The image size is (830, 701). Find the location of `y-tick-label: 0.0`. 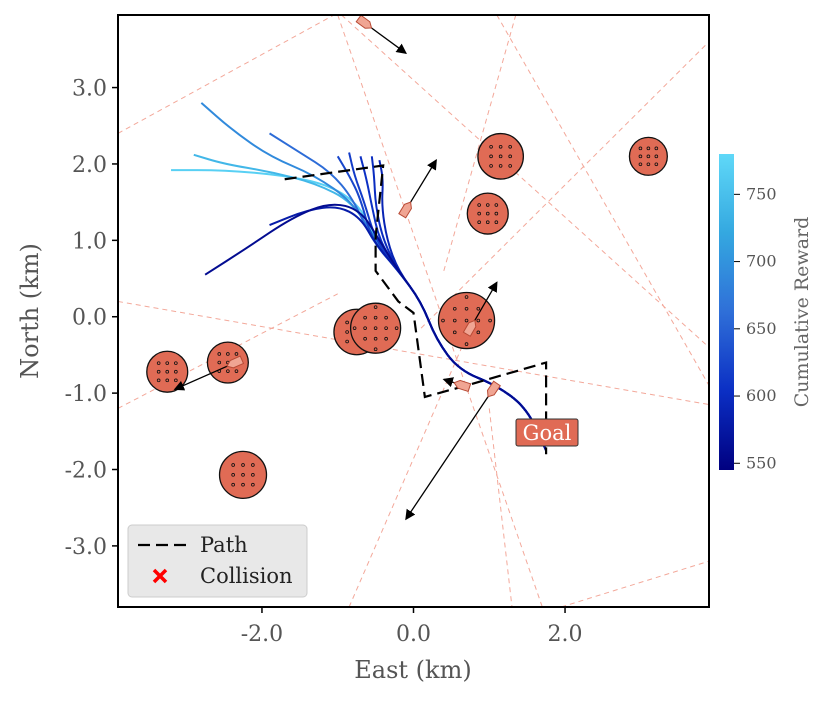

y-tick-label: 0.0 is located at coordinates (89, 318).